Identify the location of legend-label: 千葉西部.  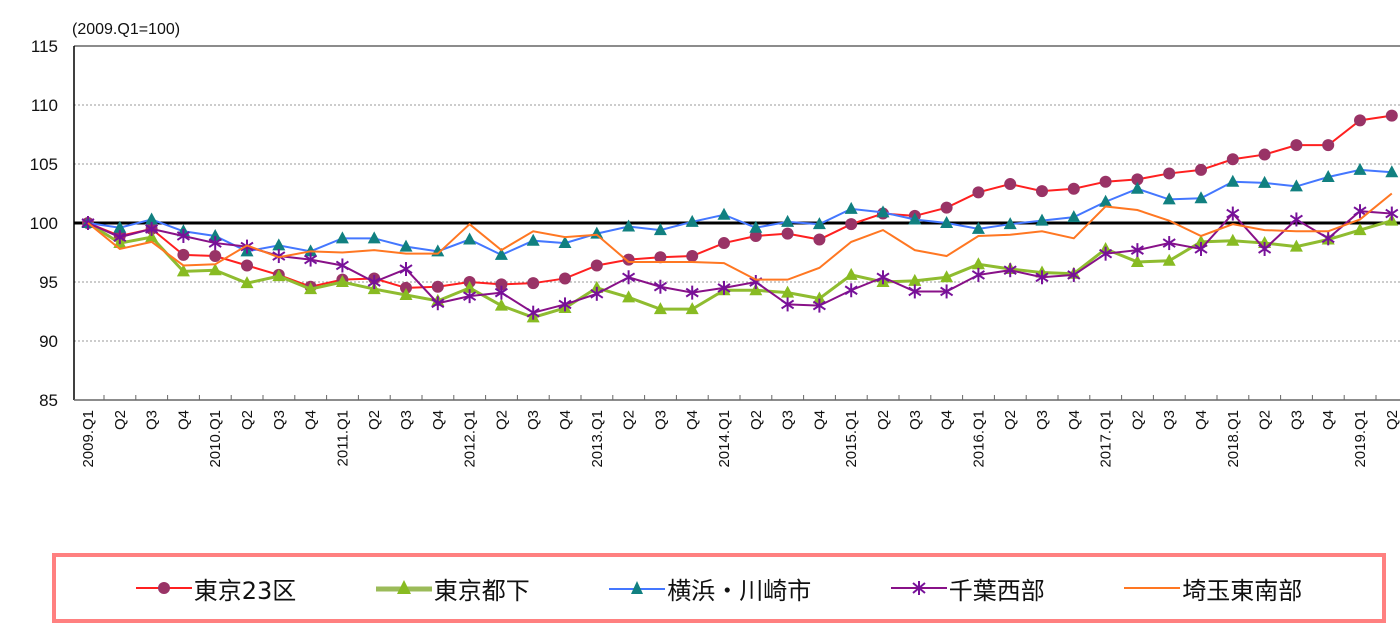
(996, 590).